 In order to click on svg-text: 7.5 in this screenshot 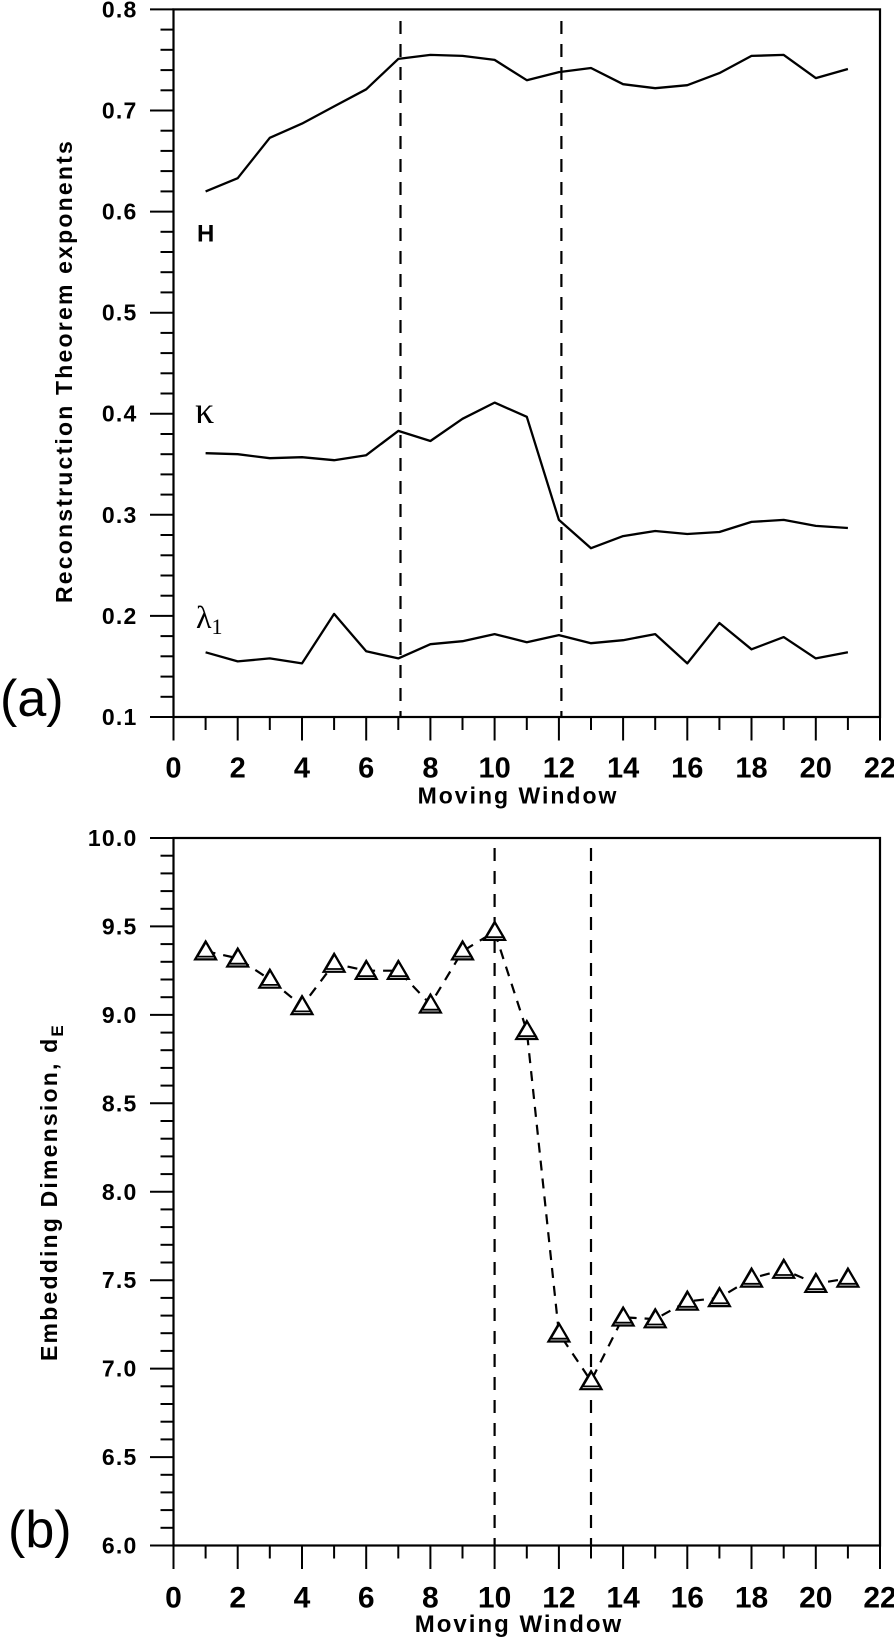, I will do `click(120, 1280)`.